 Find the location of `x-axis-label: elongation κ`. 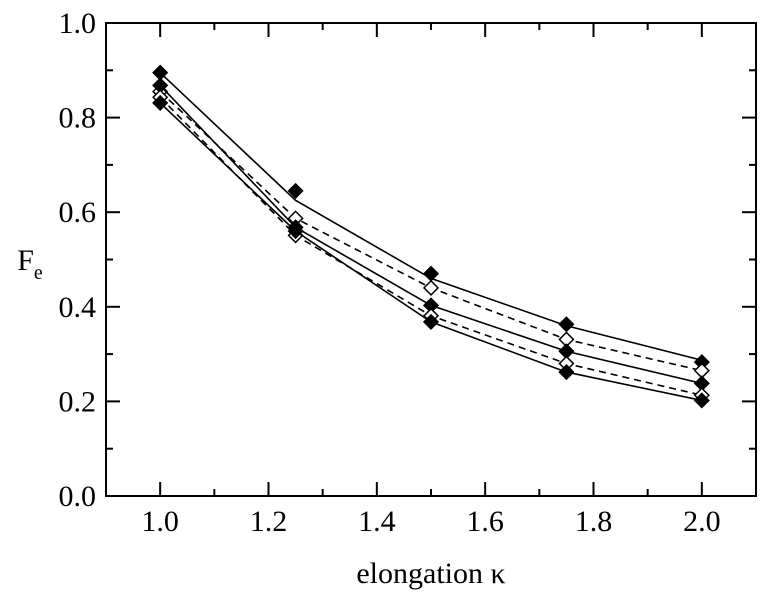

x-axis-label: elongation κ is located at coordinates (430, 573).